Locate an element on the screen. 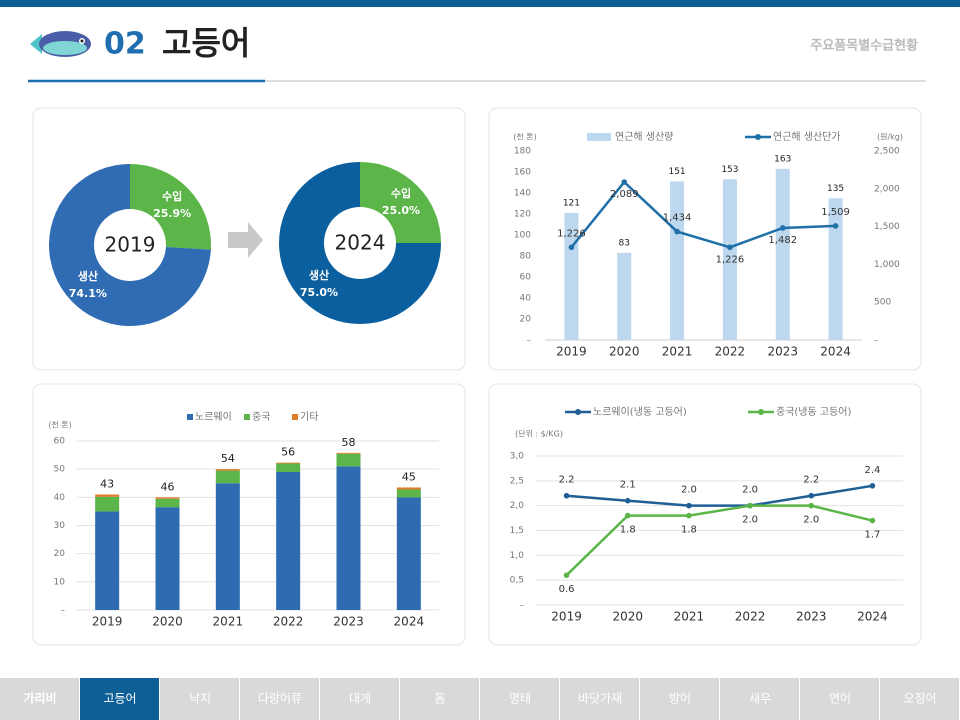 The image size is (960, 720). data-label: 163 is located at coordinates (782, 159).